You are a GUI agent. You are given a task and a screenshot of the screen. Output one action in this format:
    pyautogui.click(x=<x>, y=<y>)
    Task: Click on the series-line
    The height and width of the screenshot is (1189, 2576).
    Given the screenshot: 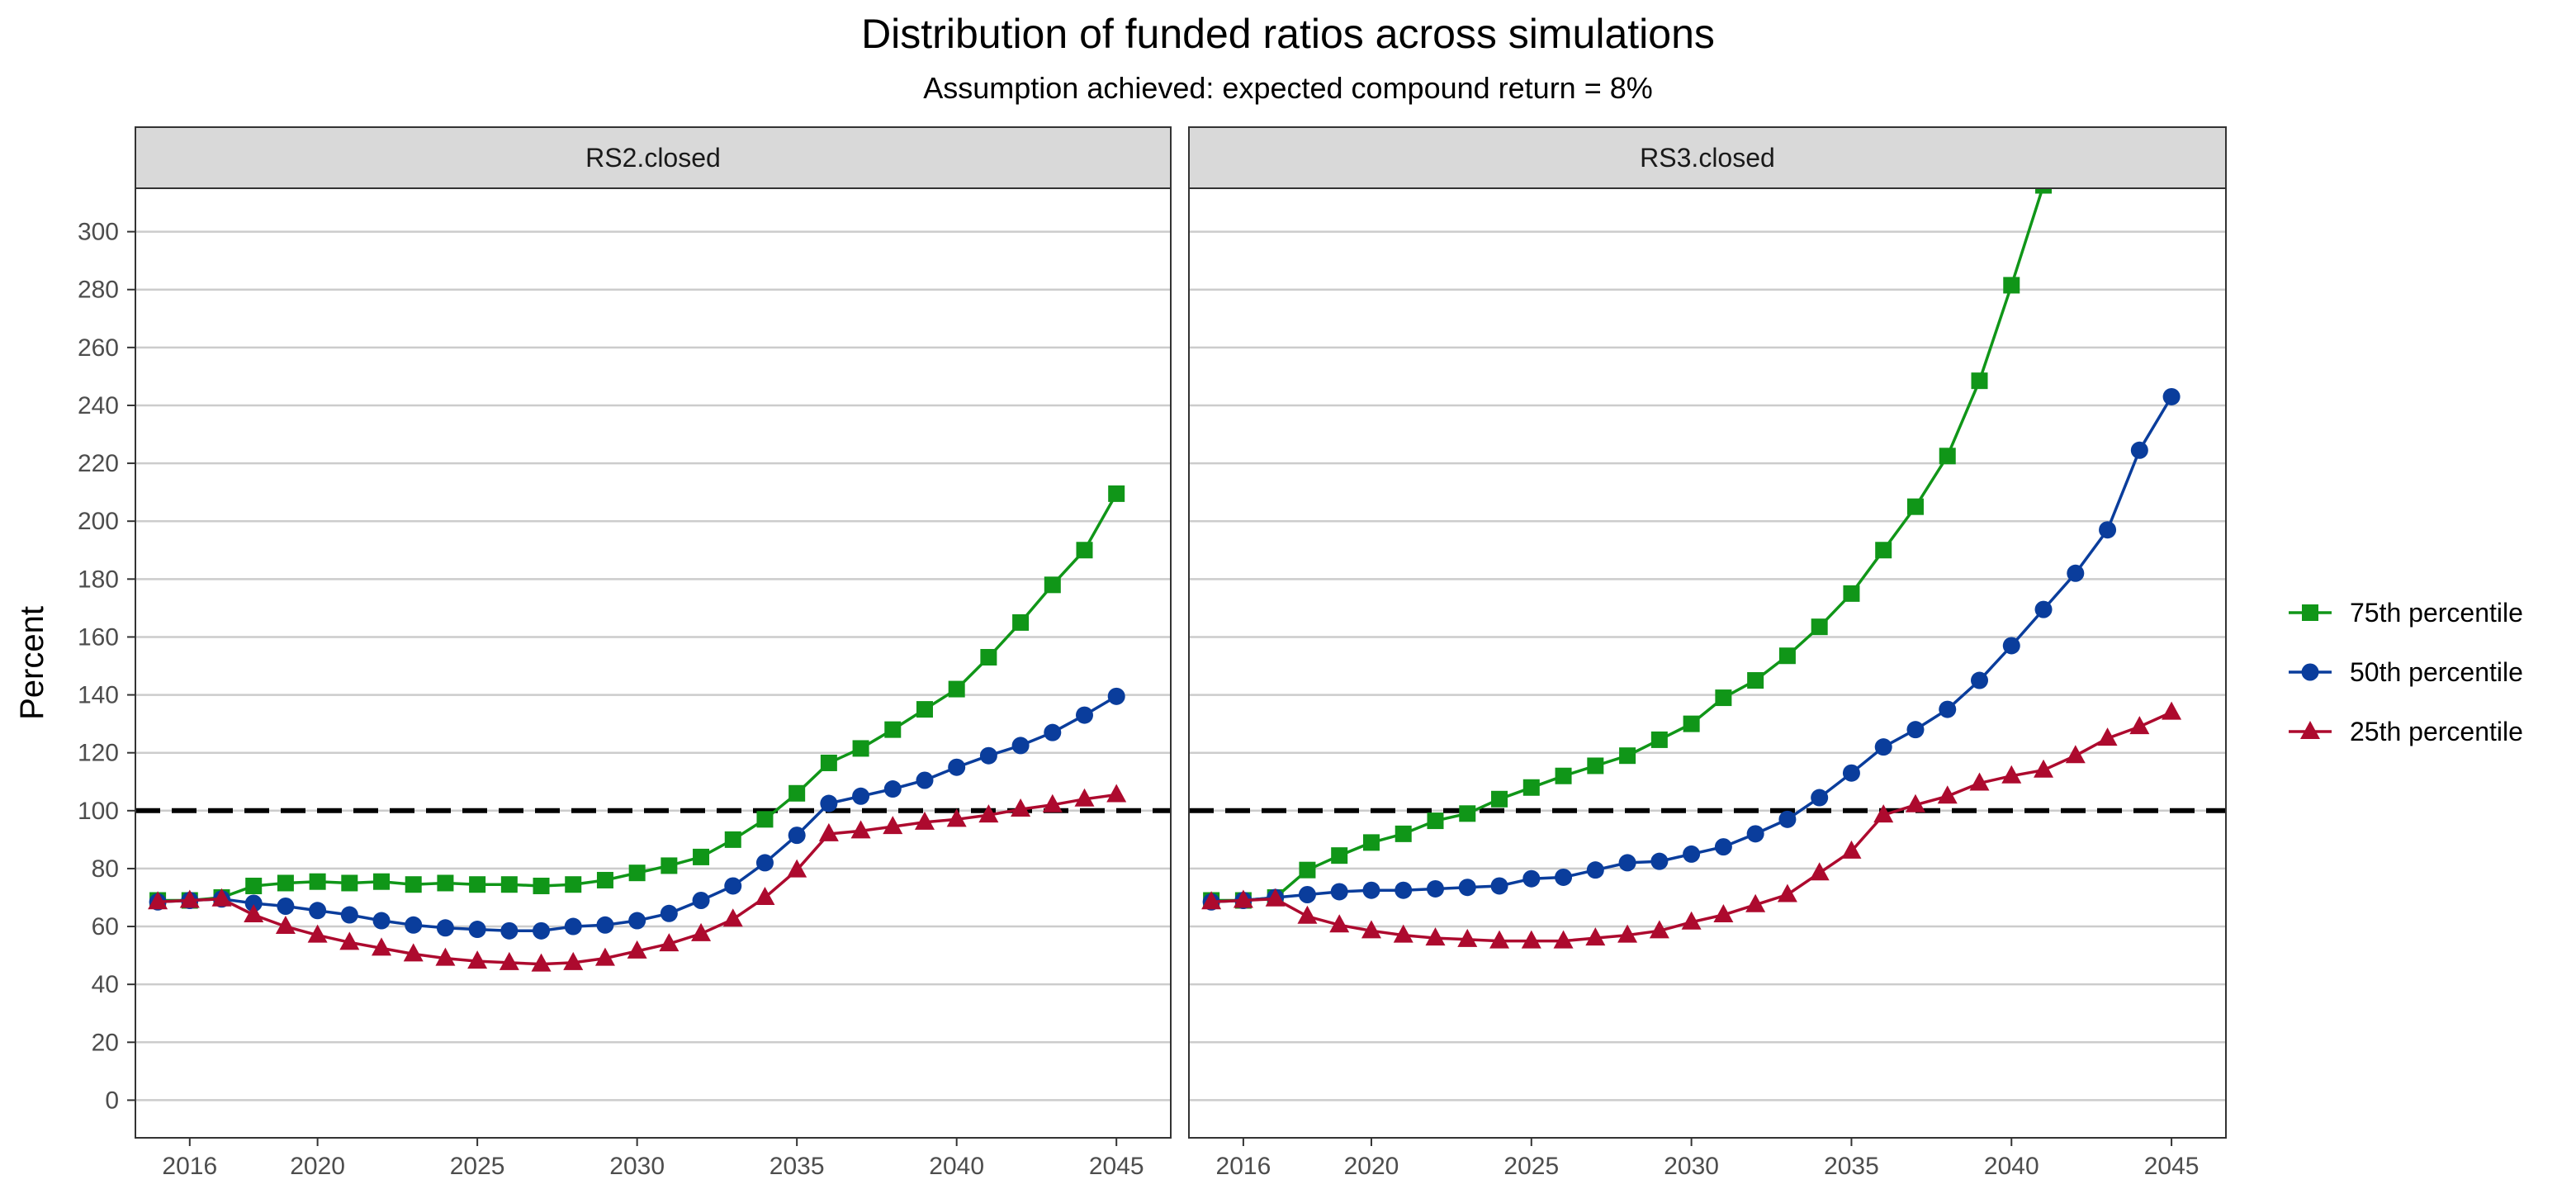 What is the action you would take?
    pyautogui.click(x=638, y=697)
    